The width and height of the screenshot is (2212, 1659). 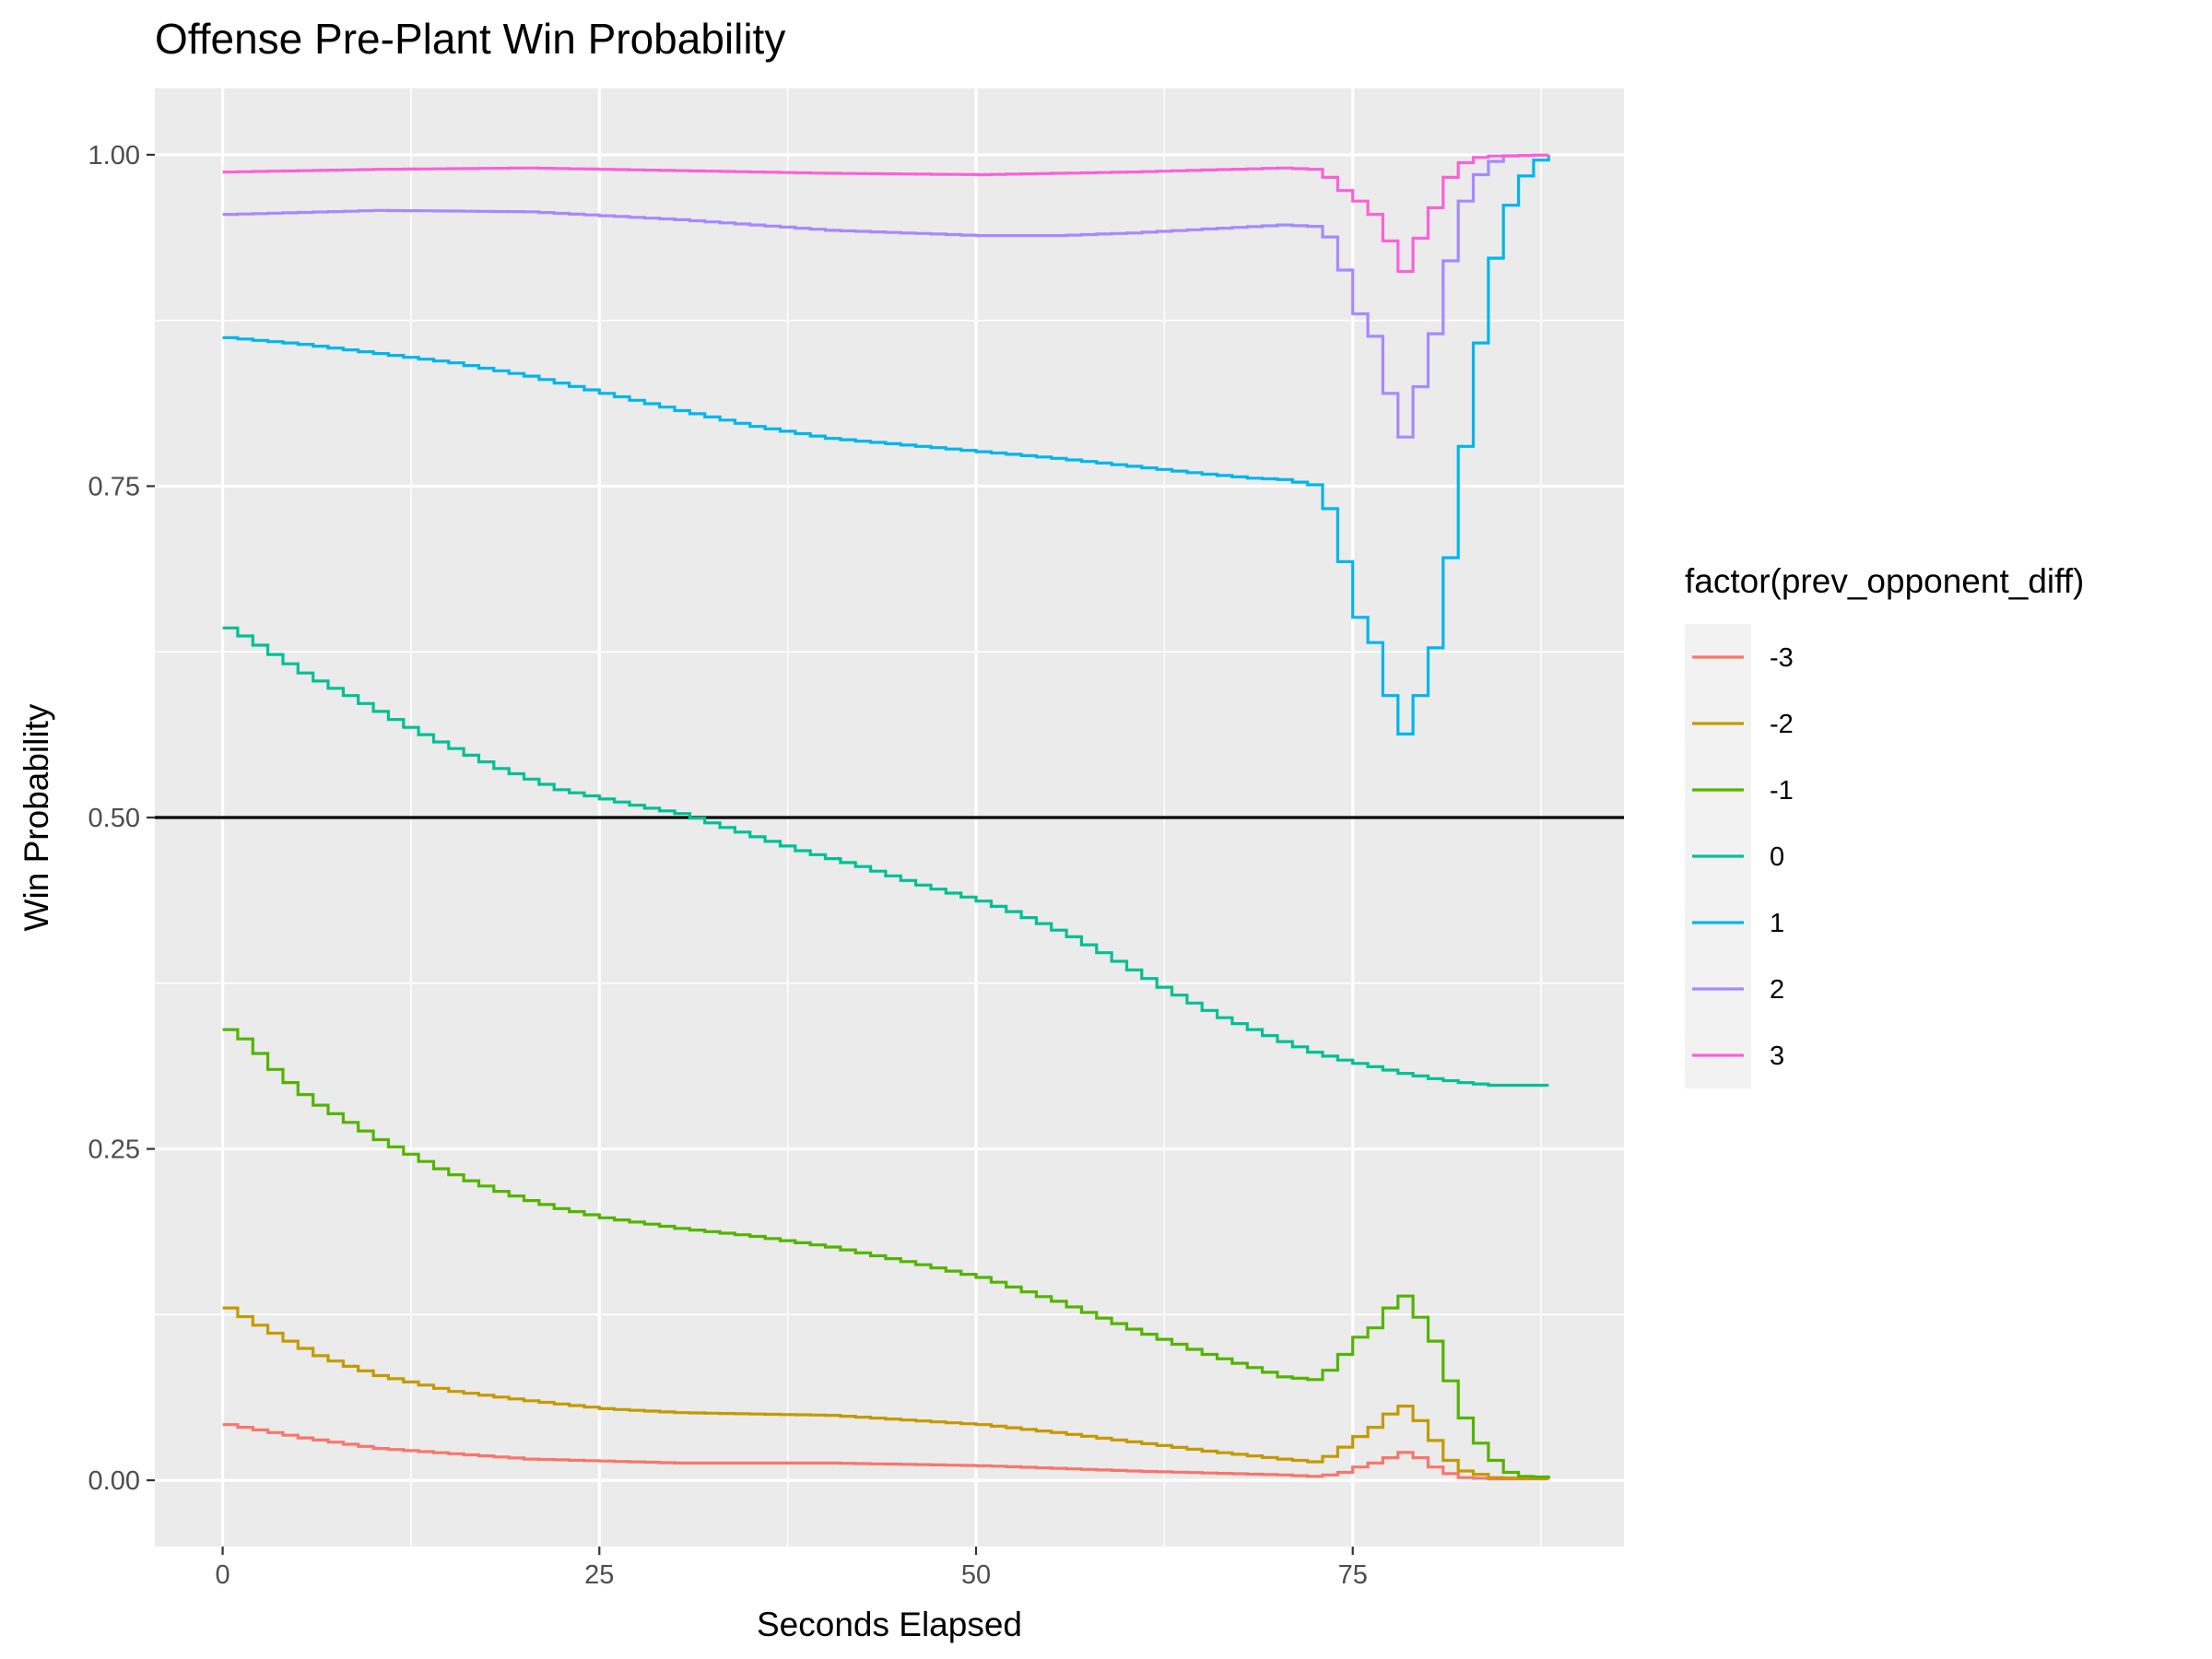 What do you see at coordinates (791, 1568) in the screenshot?
I see `x-axis: 0 25 50 75` at bounding box center [791, 1568].